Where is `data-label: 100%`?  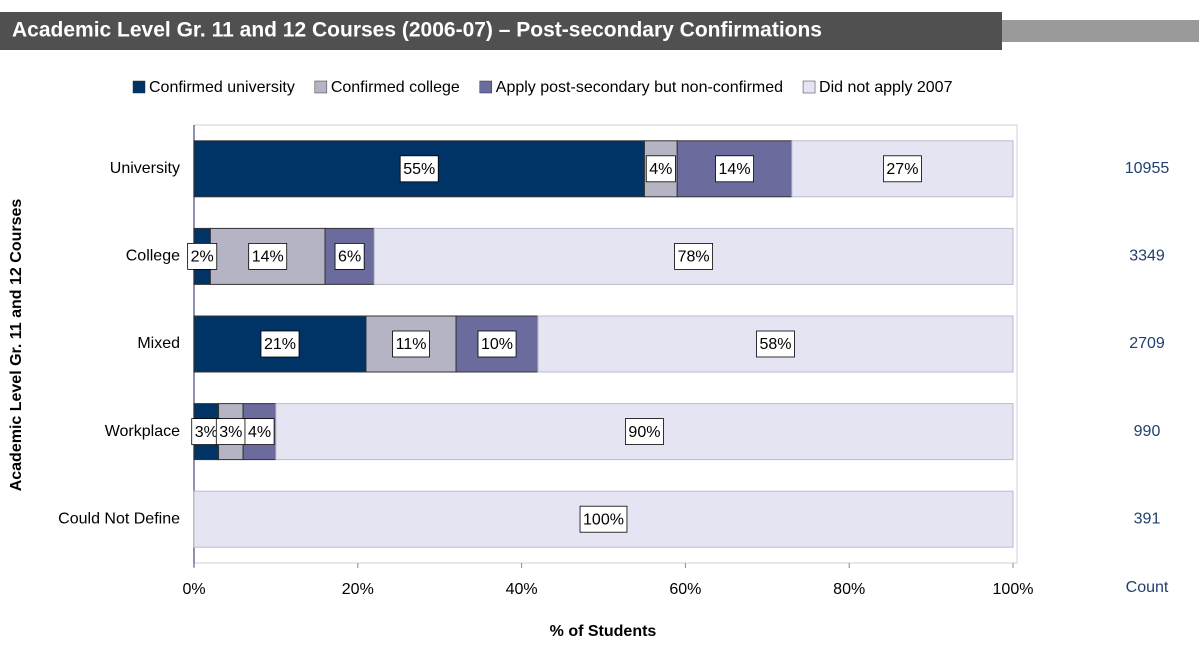
data-label: 100% is located at coordinates (603, 519).